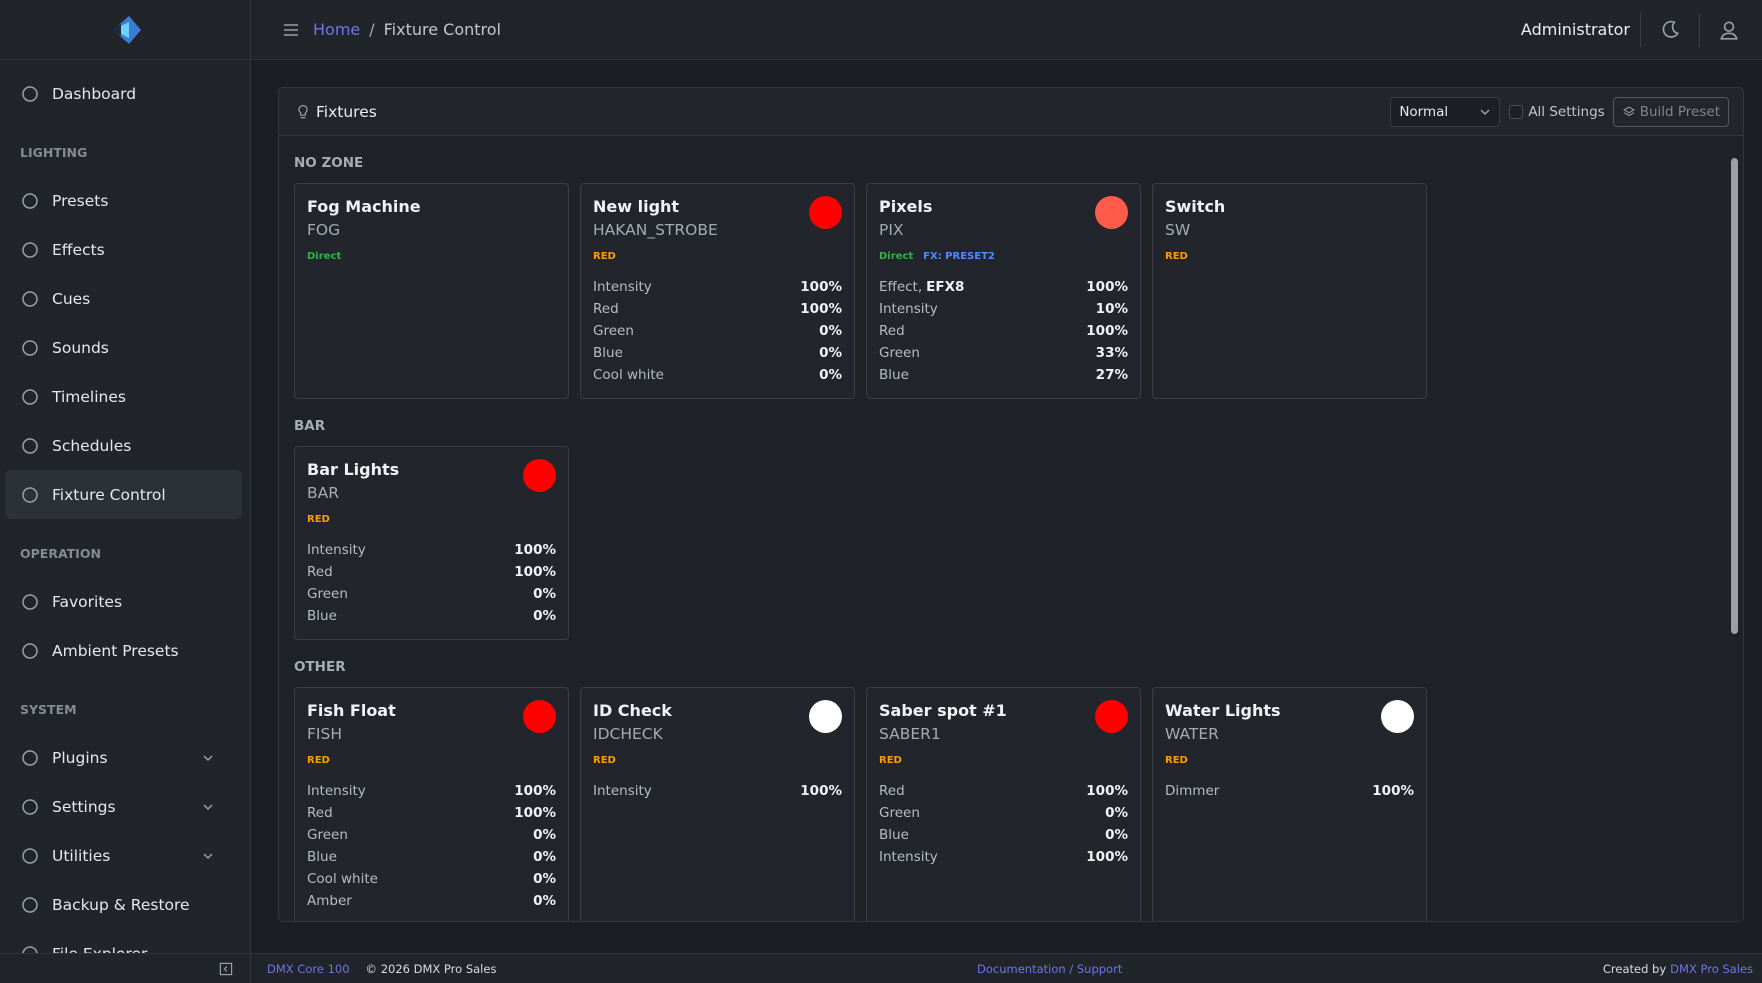 This screenshot has height=983, width=1762. I want to click on param-label-wrap: Intensity, so click(622, 791).